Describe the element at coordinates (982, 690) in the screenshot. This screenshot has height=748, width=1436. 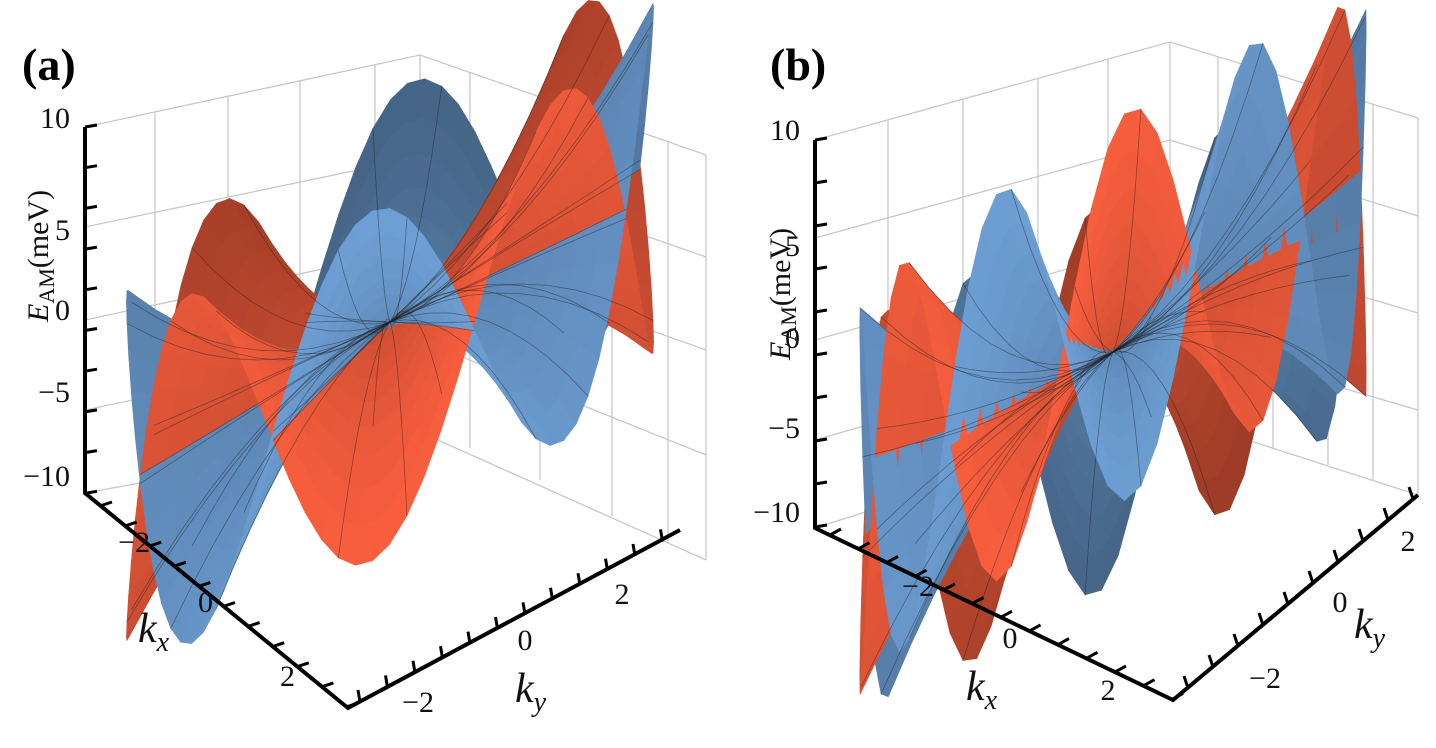
I see `x-axis-label-b: kx` at that location.